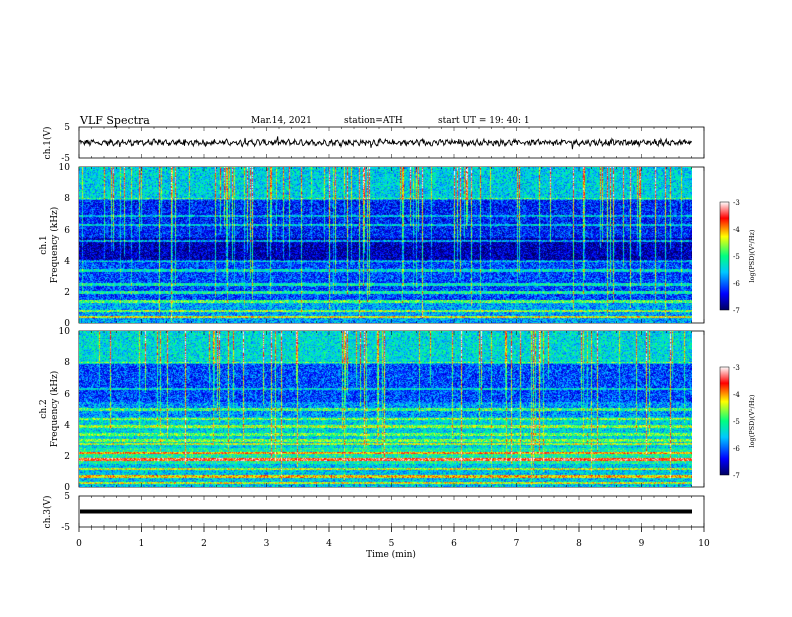  Describe the element at coordinates (736, 395) in the screenshot. I see `ch2-cb-tick-m4: -4` at that location.